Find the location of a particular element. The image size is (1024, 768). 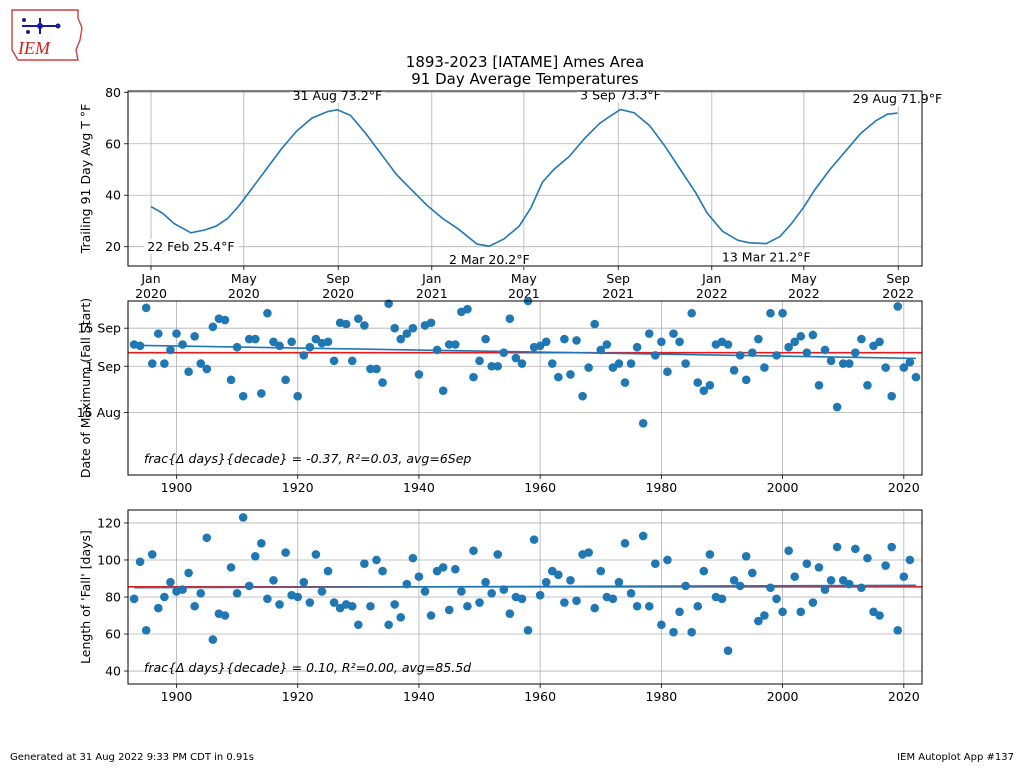

trend-line is located at coordinates (525, 352).